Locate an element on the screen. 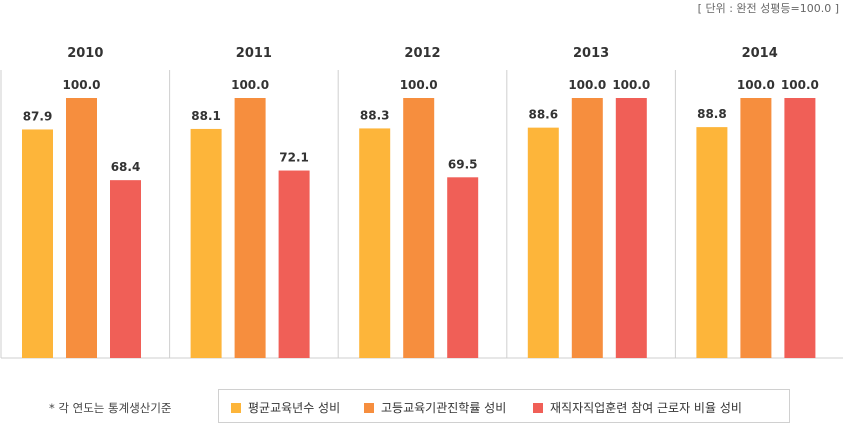 The image size is (843, 429). year-label: 2011 is located at coordinates (254, 53).